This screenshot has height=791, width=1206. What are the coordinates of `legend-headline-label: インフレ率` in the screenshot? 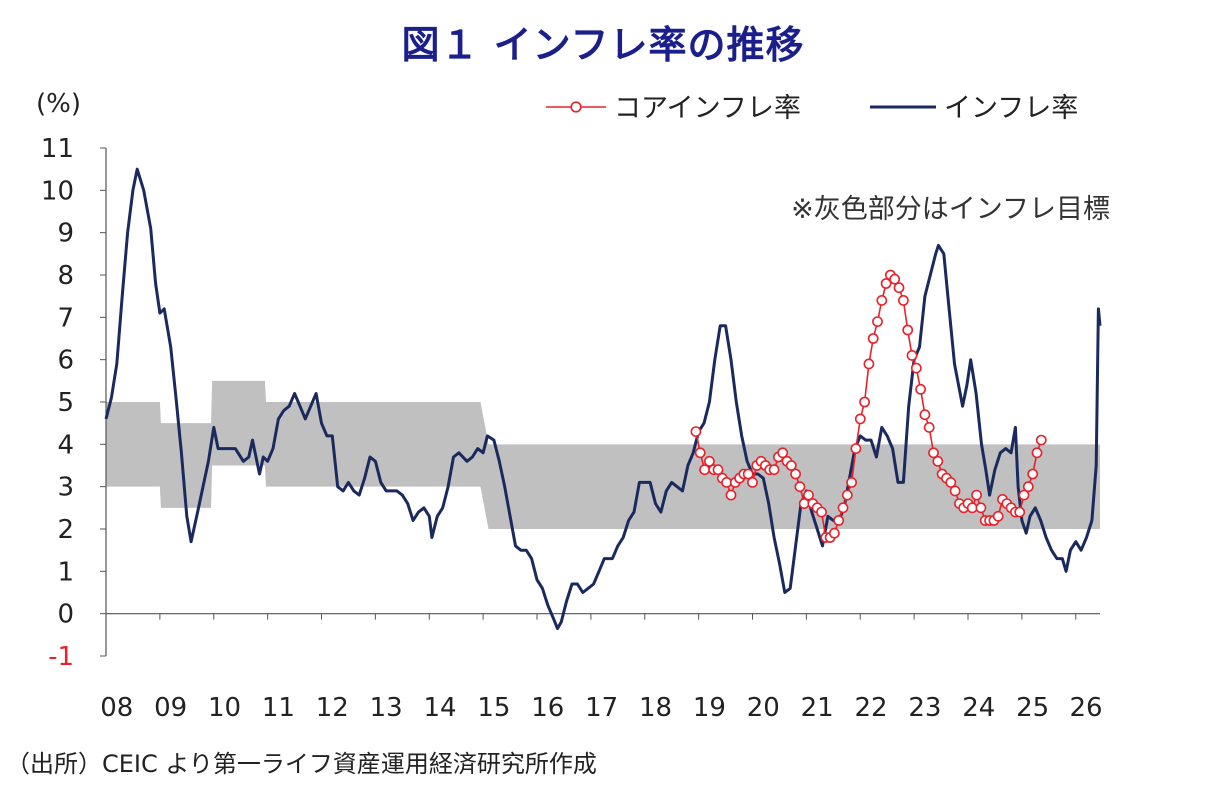 It's located at (1011, 108).